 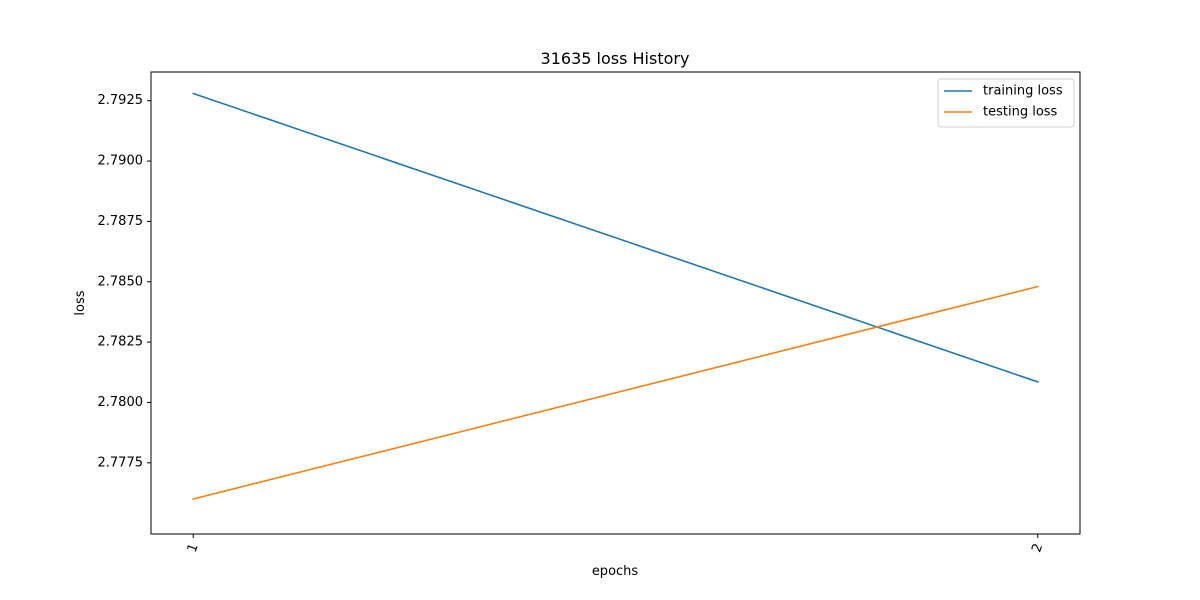 What do you see at coordinates (121, 402) in the screenshot?
I see `y-tick-label: 2.7800` at bounding box center [121, 402].